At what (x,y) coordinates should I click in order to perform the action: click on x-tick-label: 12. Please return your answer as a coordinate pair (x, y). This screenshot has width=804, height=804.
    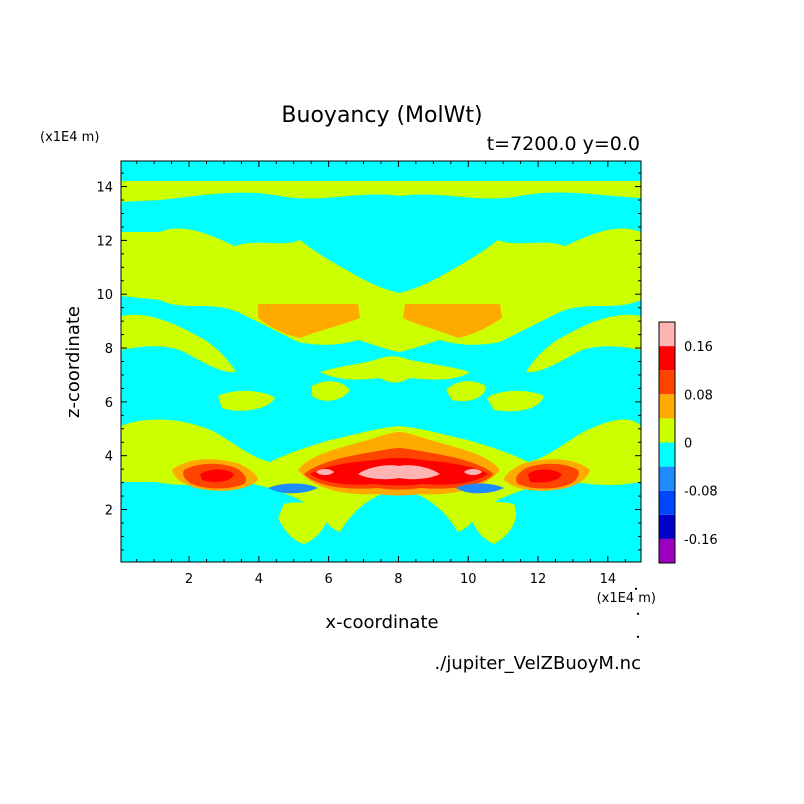
    Looking at the image, I should click on (538, 579).